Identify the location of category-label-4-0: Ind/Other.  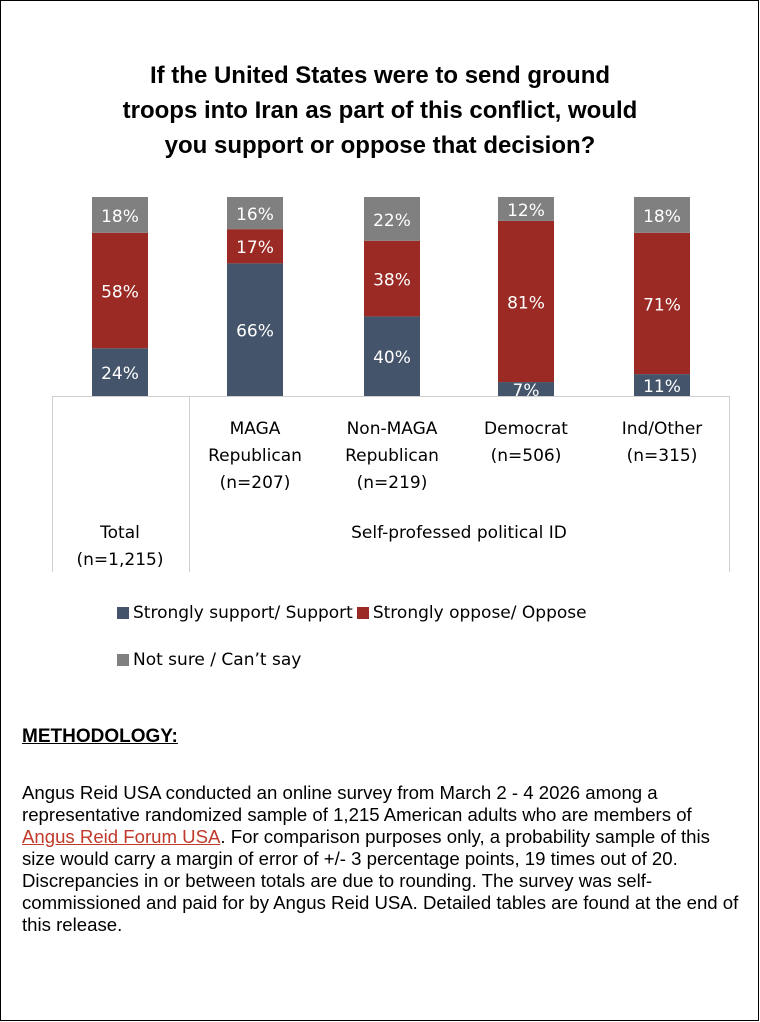
(662, 429).